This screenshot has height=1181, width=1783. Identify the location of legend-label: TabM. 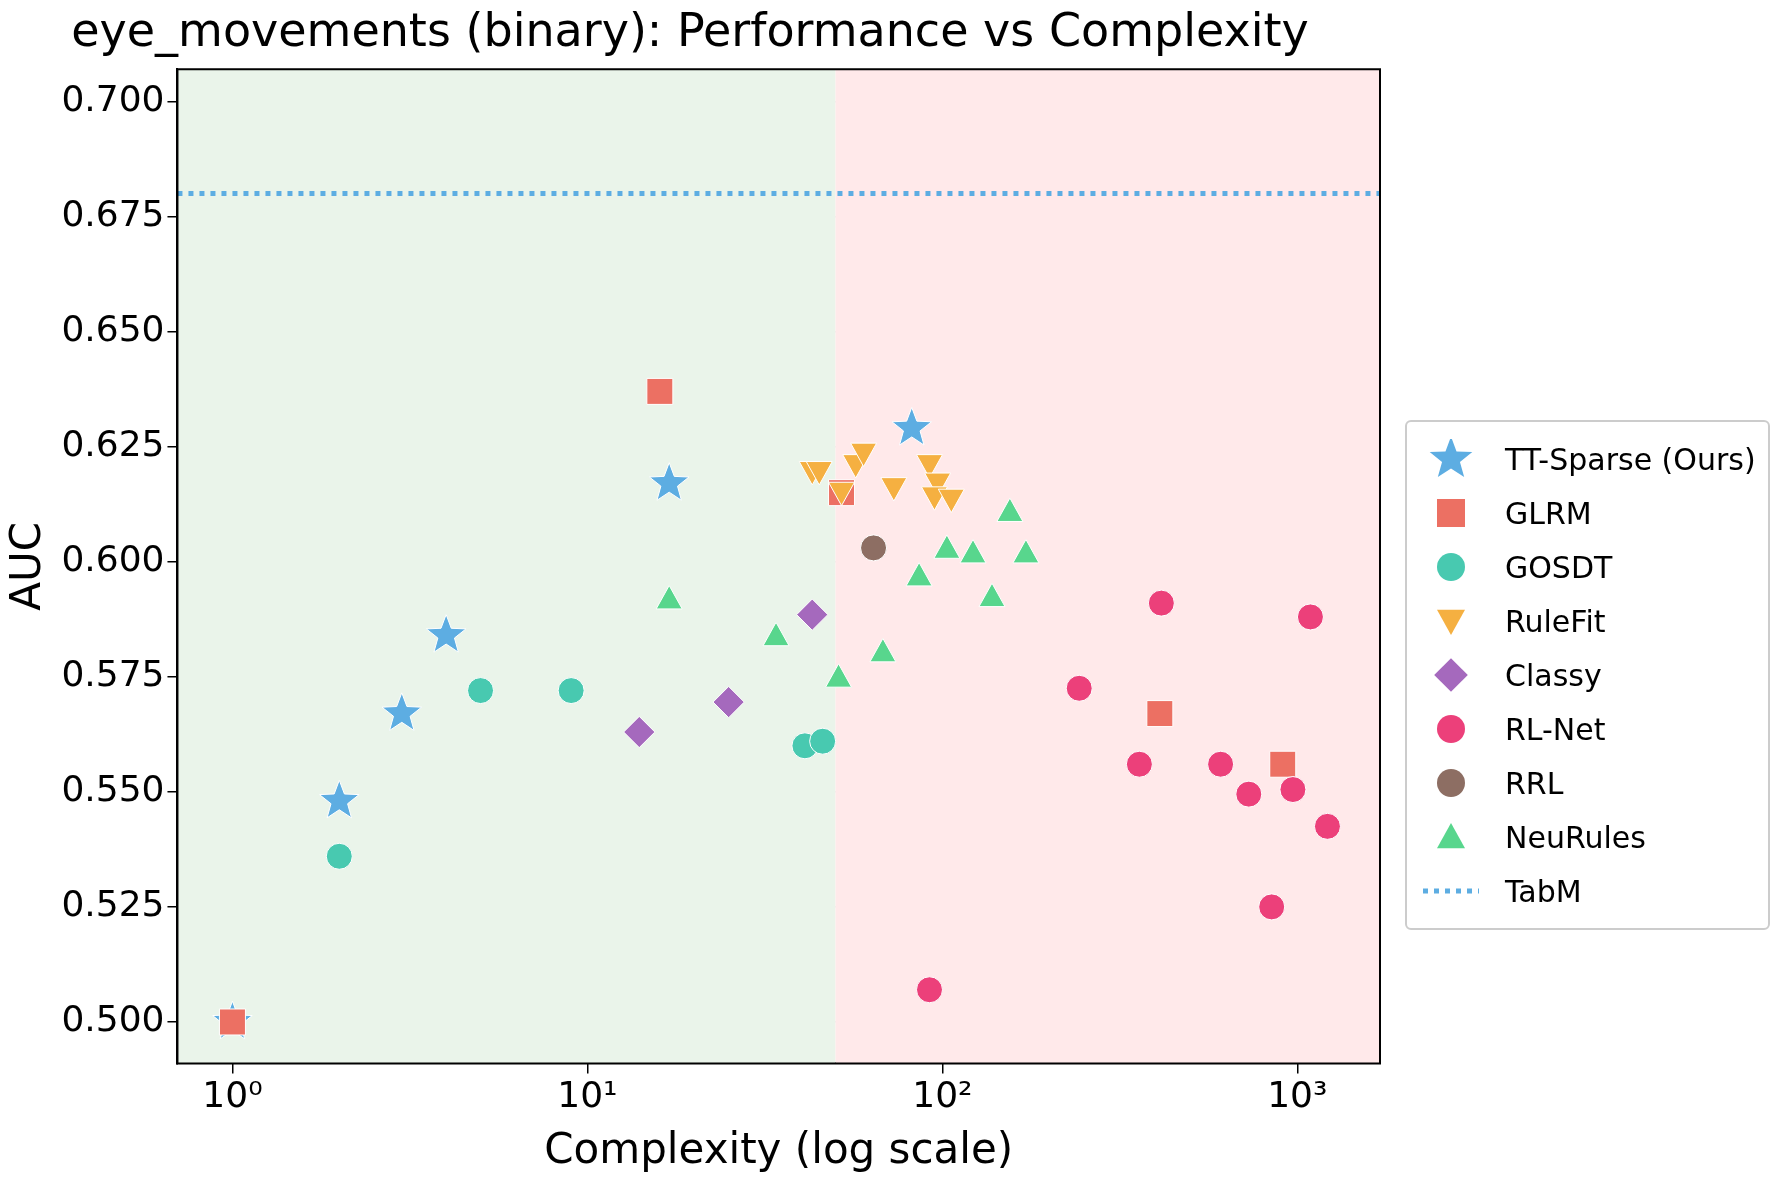
(1543, 891).